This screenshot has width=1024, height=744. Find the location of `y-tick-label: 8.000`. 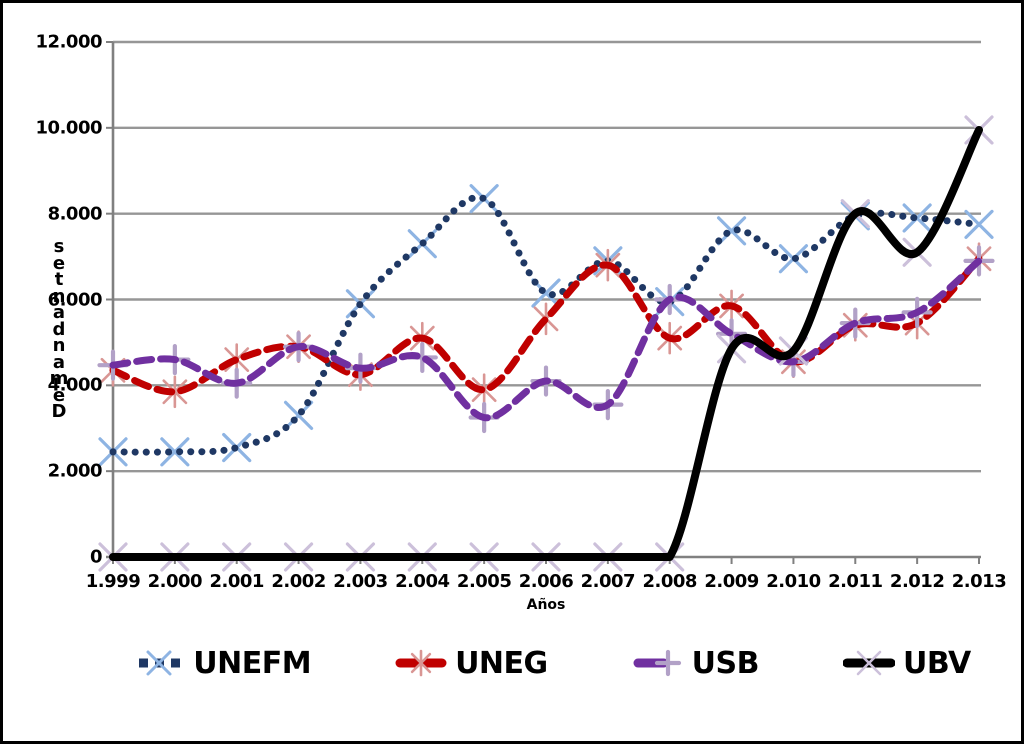

y-tick-label: 8.000 is located at coordinates (75, 214).